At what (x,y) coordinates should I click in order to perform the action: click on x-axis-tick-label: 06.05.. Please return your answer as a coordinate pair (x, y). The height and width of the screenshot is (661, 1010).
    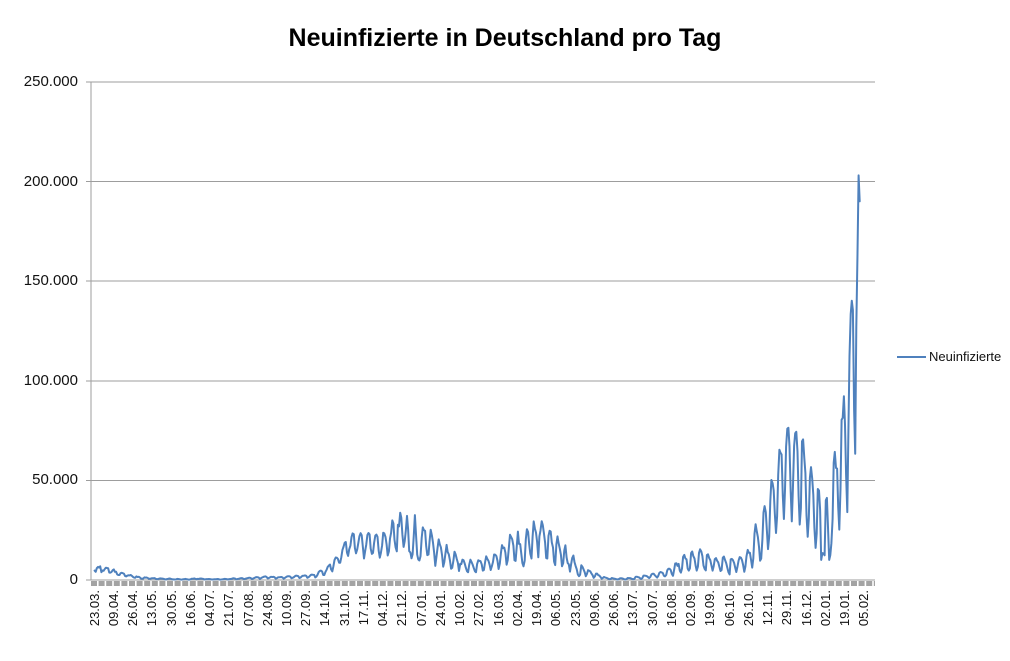
    Looking at the image, I should click on (556, 608).